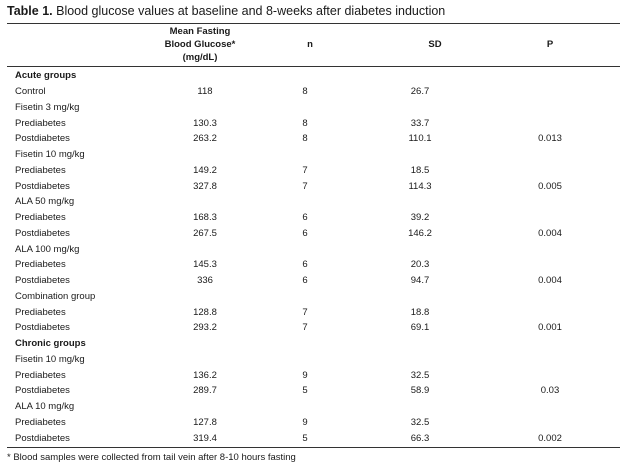 The width and height of the screenshot is (627, 476). I want to click on table-row: ALA 50 mg/kg, so click(301, 202).